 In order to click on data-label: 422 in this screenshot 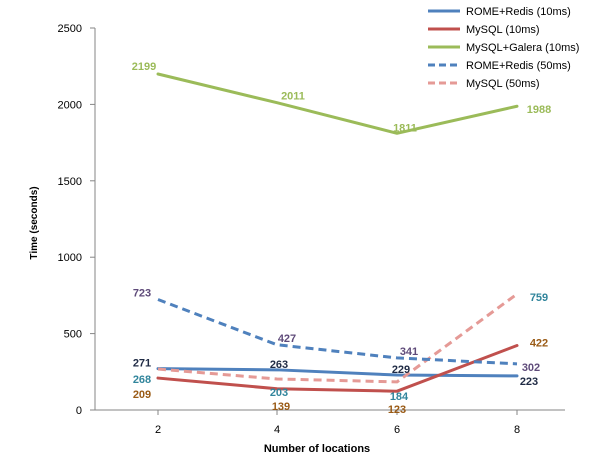, I will do `click(539, 344)`.